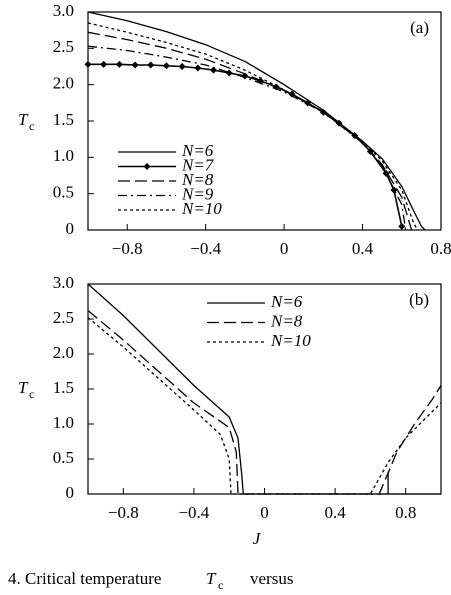 The width and height of the screenshot is (451, 595). What do you see at coordinates (220, 585) in the screenshot?
I see `caption-subscript: c` at bounding box center [220, 585].